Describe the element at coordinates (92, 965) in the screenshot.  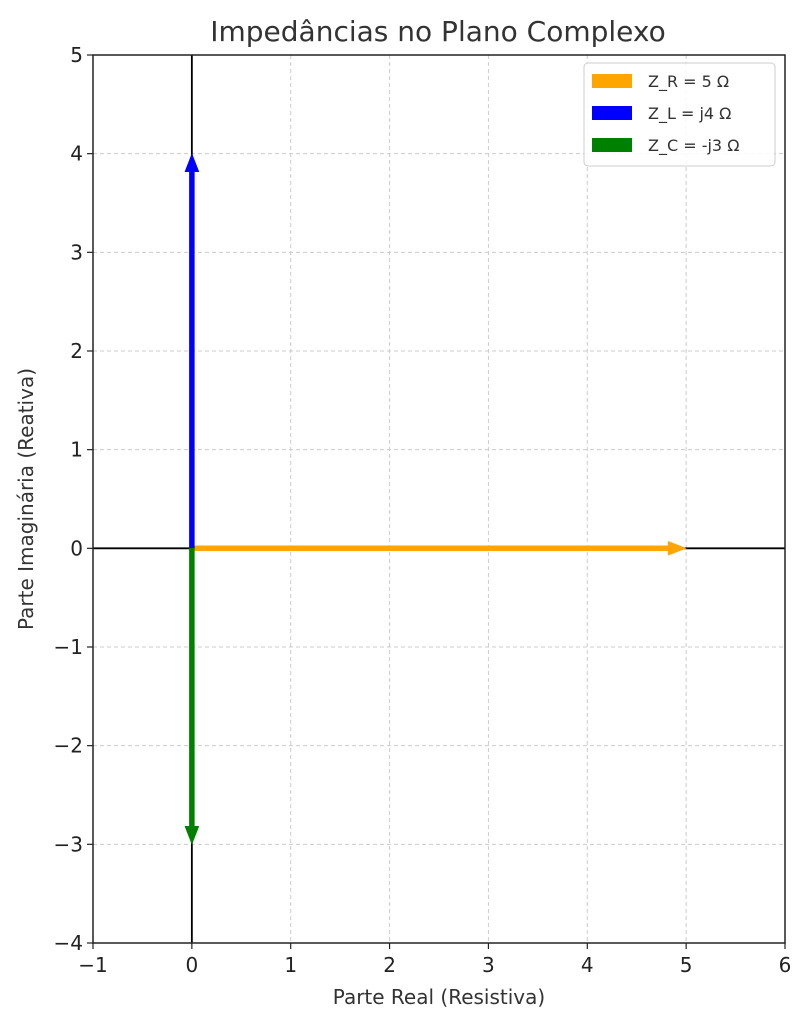
I see `x-tick-label: −1` at that location.